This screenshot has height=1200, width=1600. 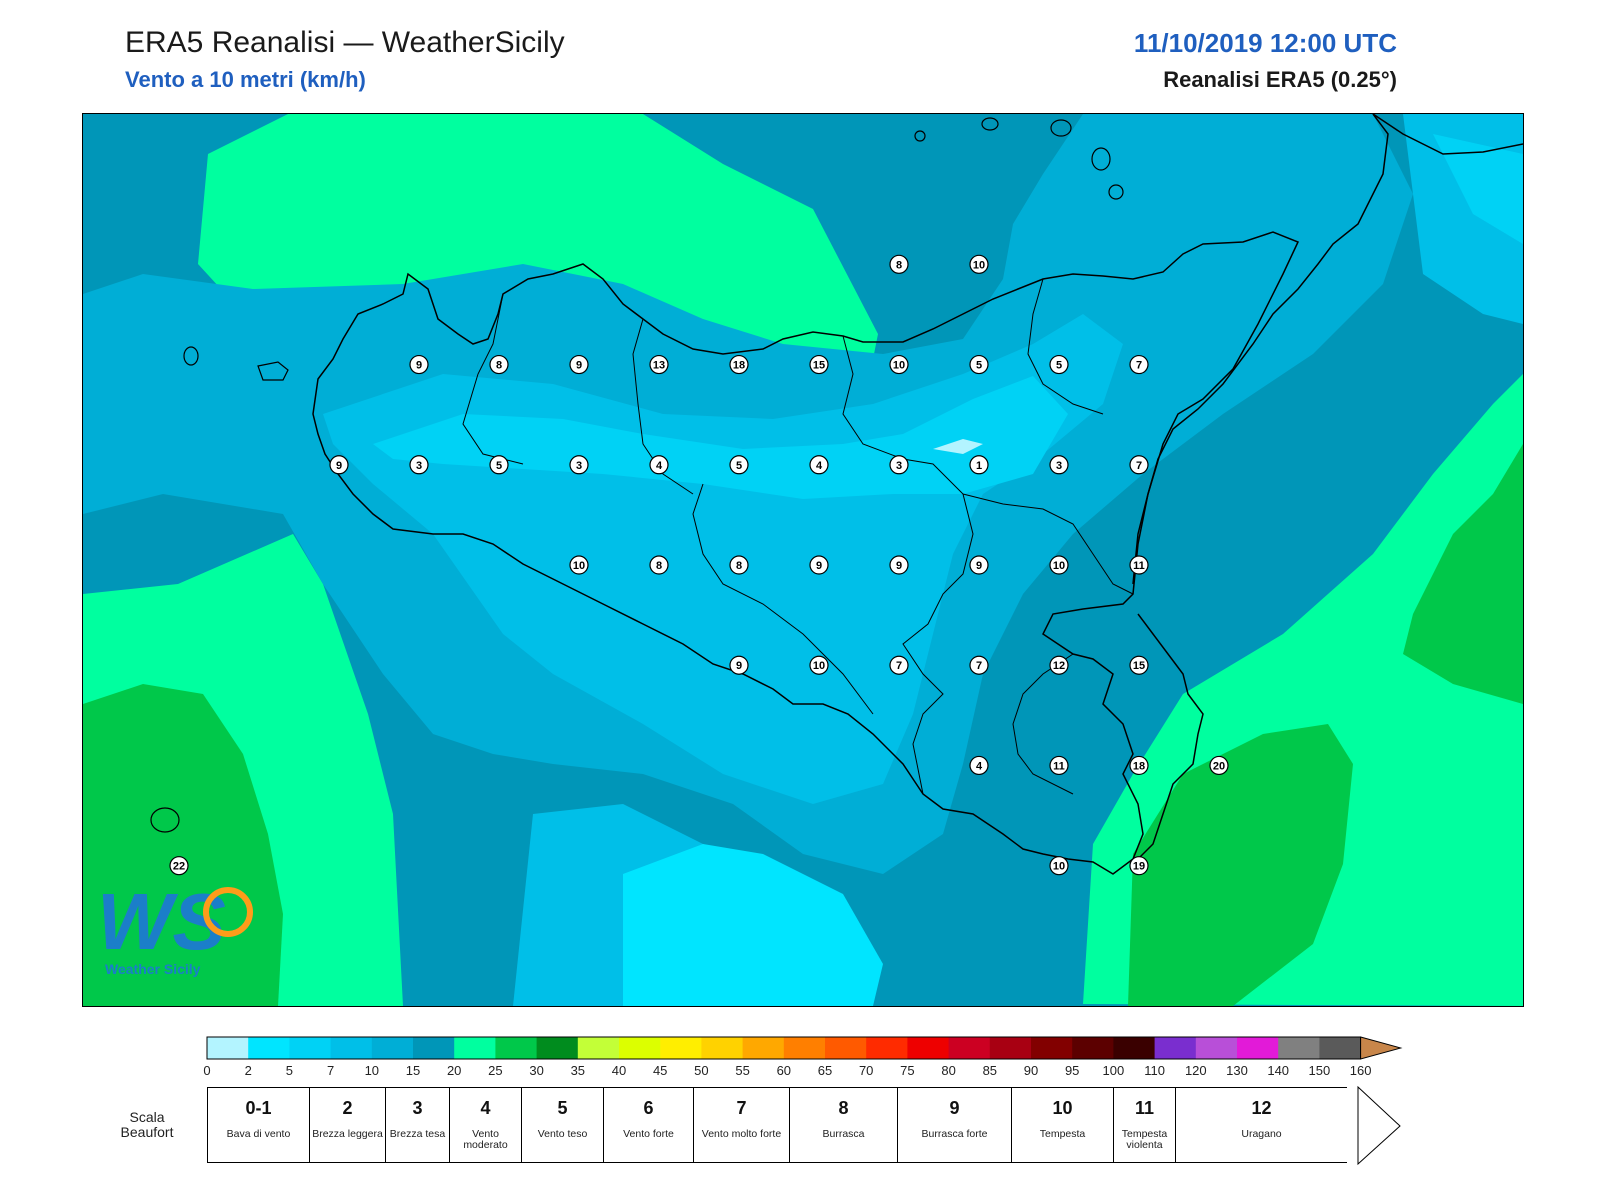 What do you see at coordinates (825, 1070) in the screenshot?
I see `colorbar-tick-label: 65` at bounding box center [825, 1070].